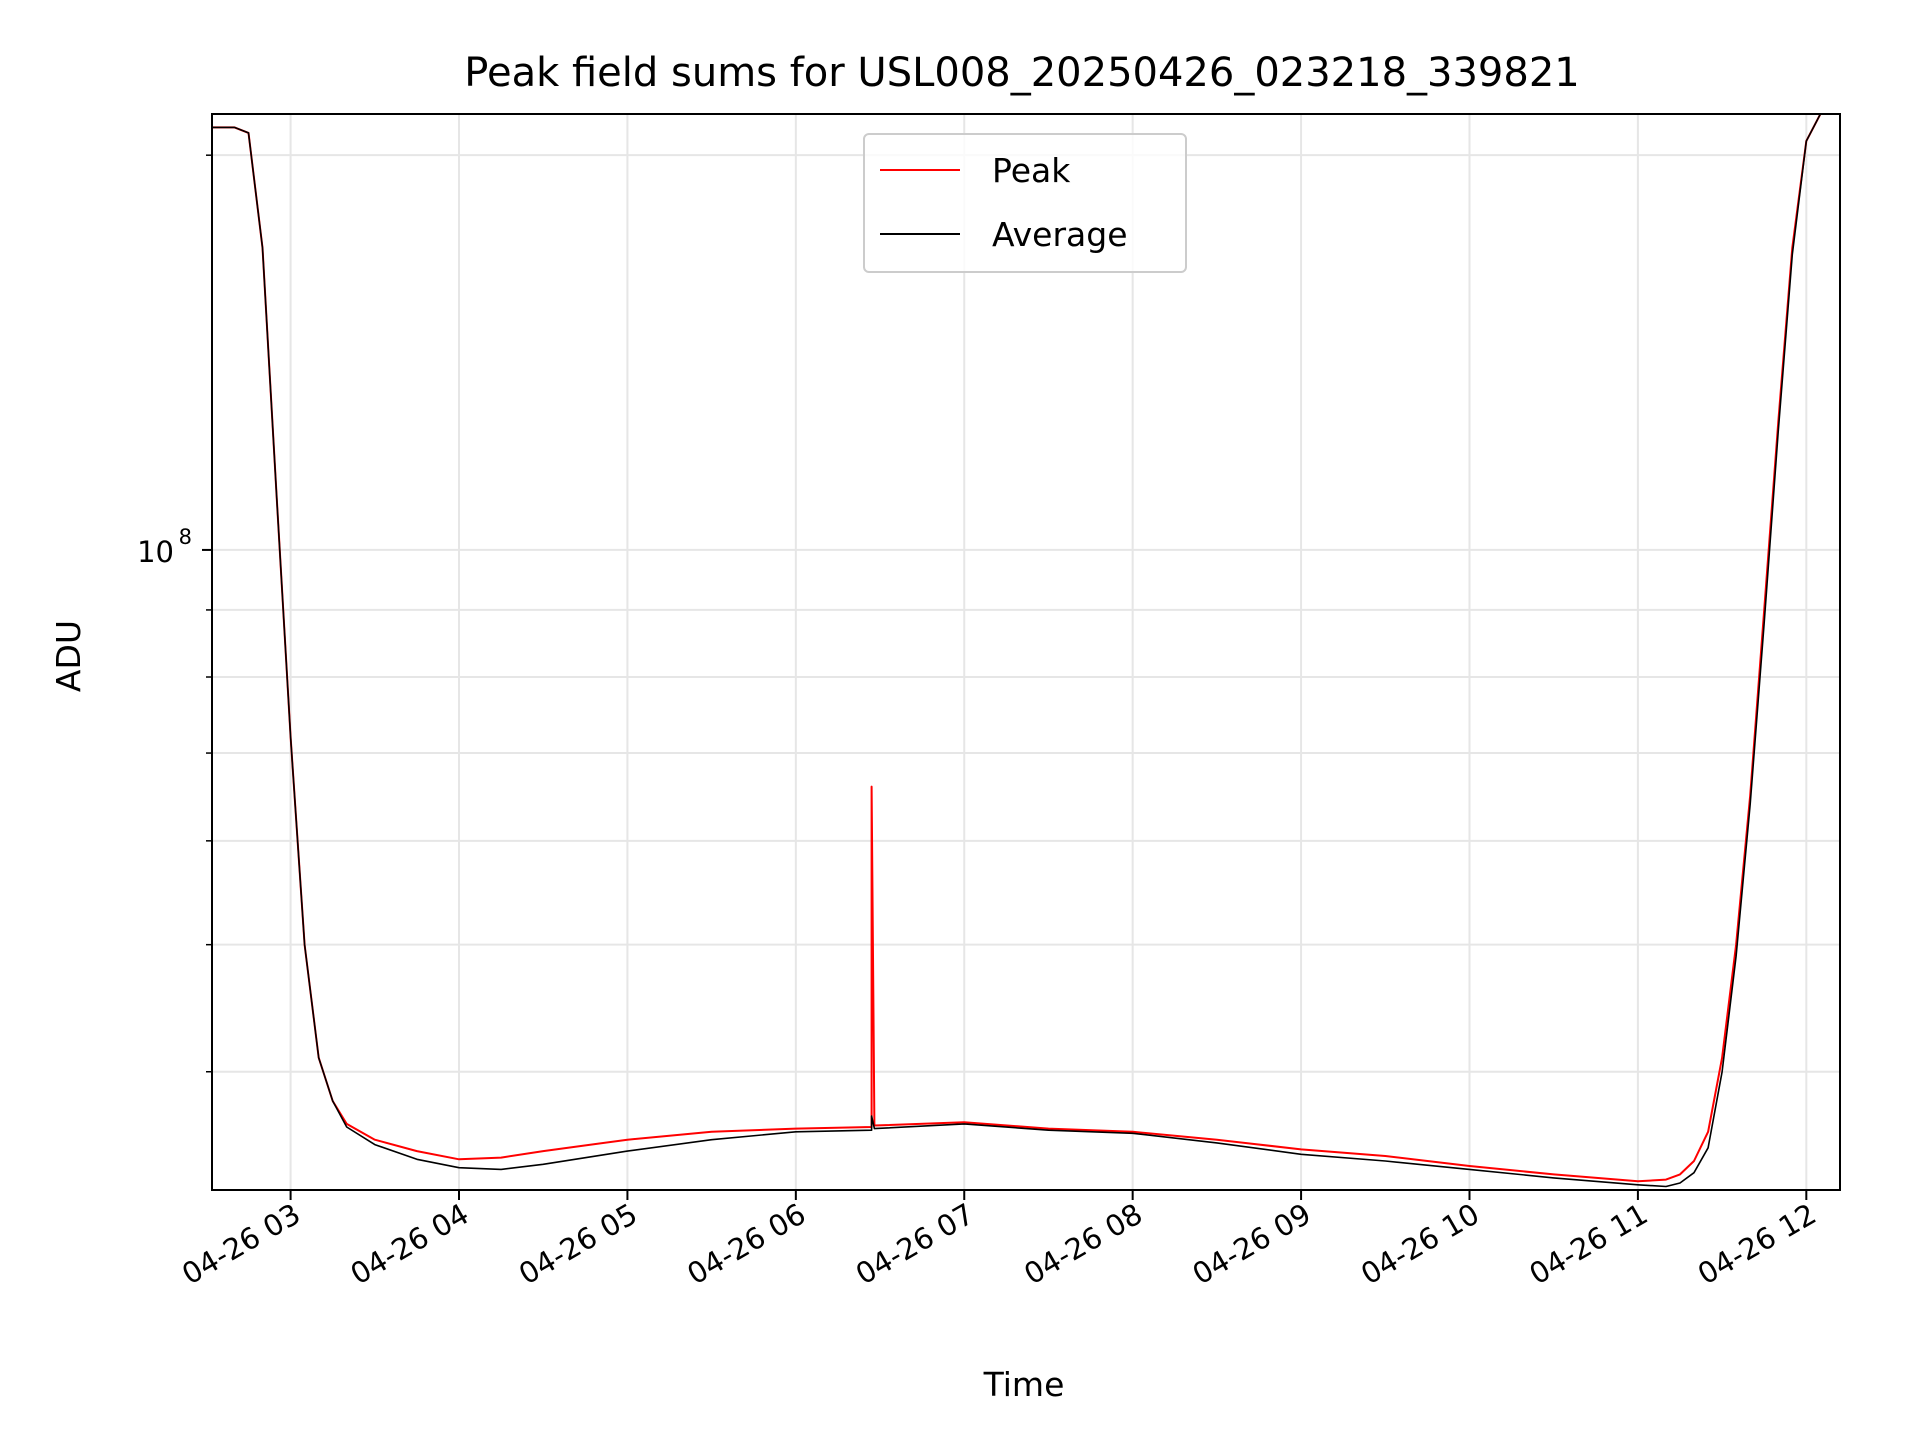 This screenshot has height=1440, width=1920. What do you see at coordinates (1031, 170) in the screenshot?
I see `legend-label: Peak` at bounding box center [1031, 170].